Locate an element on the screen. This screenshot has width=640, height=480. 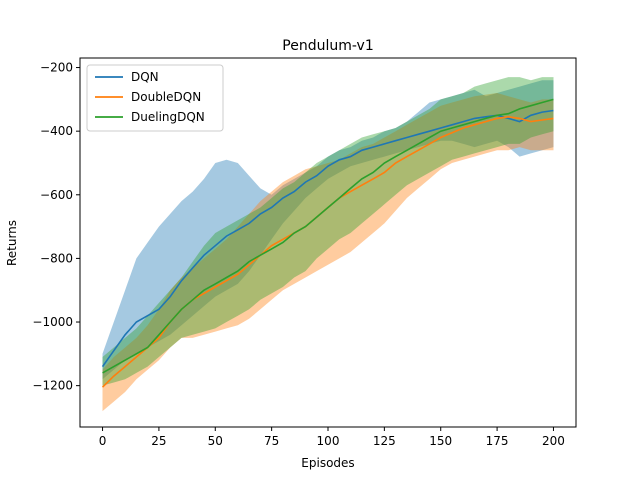
x-tick-label: 0 is located at coordinates (103, 441).